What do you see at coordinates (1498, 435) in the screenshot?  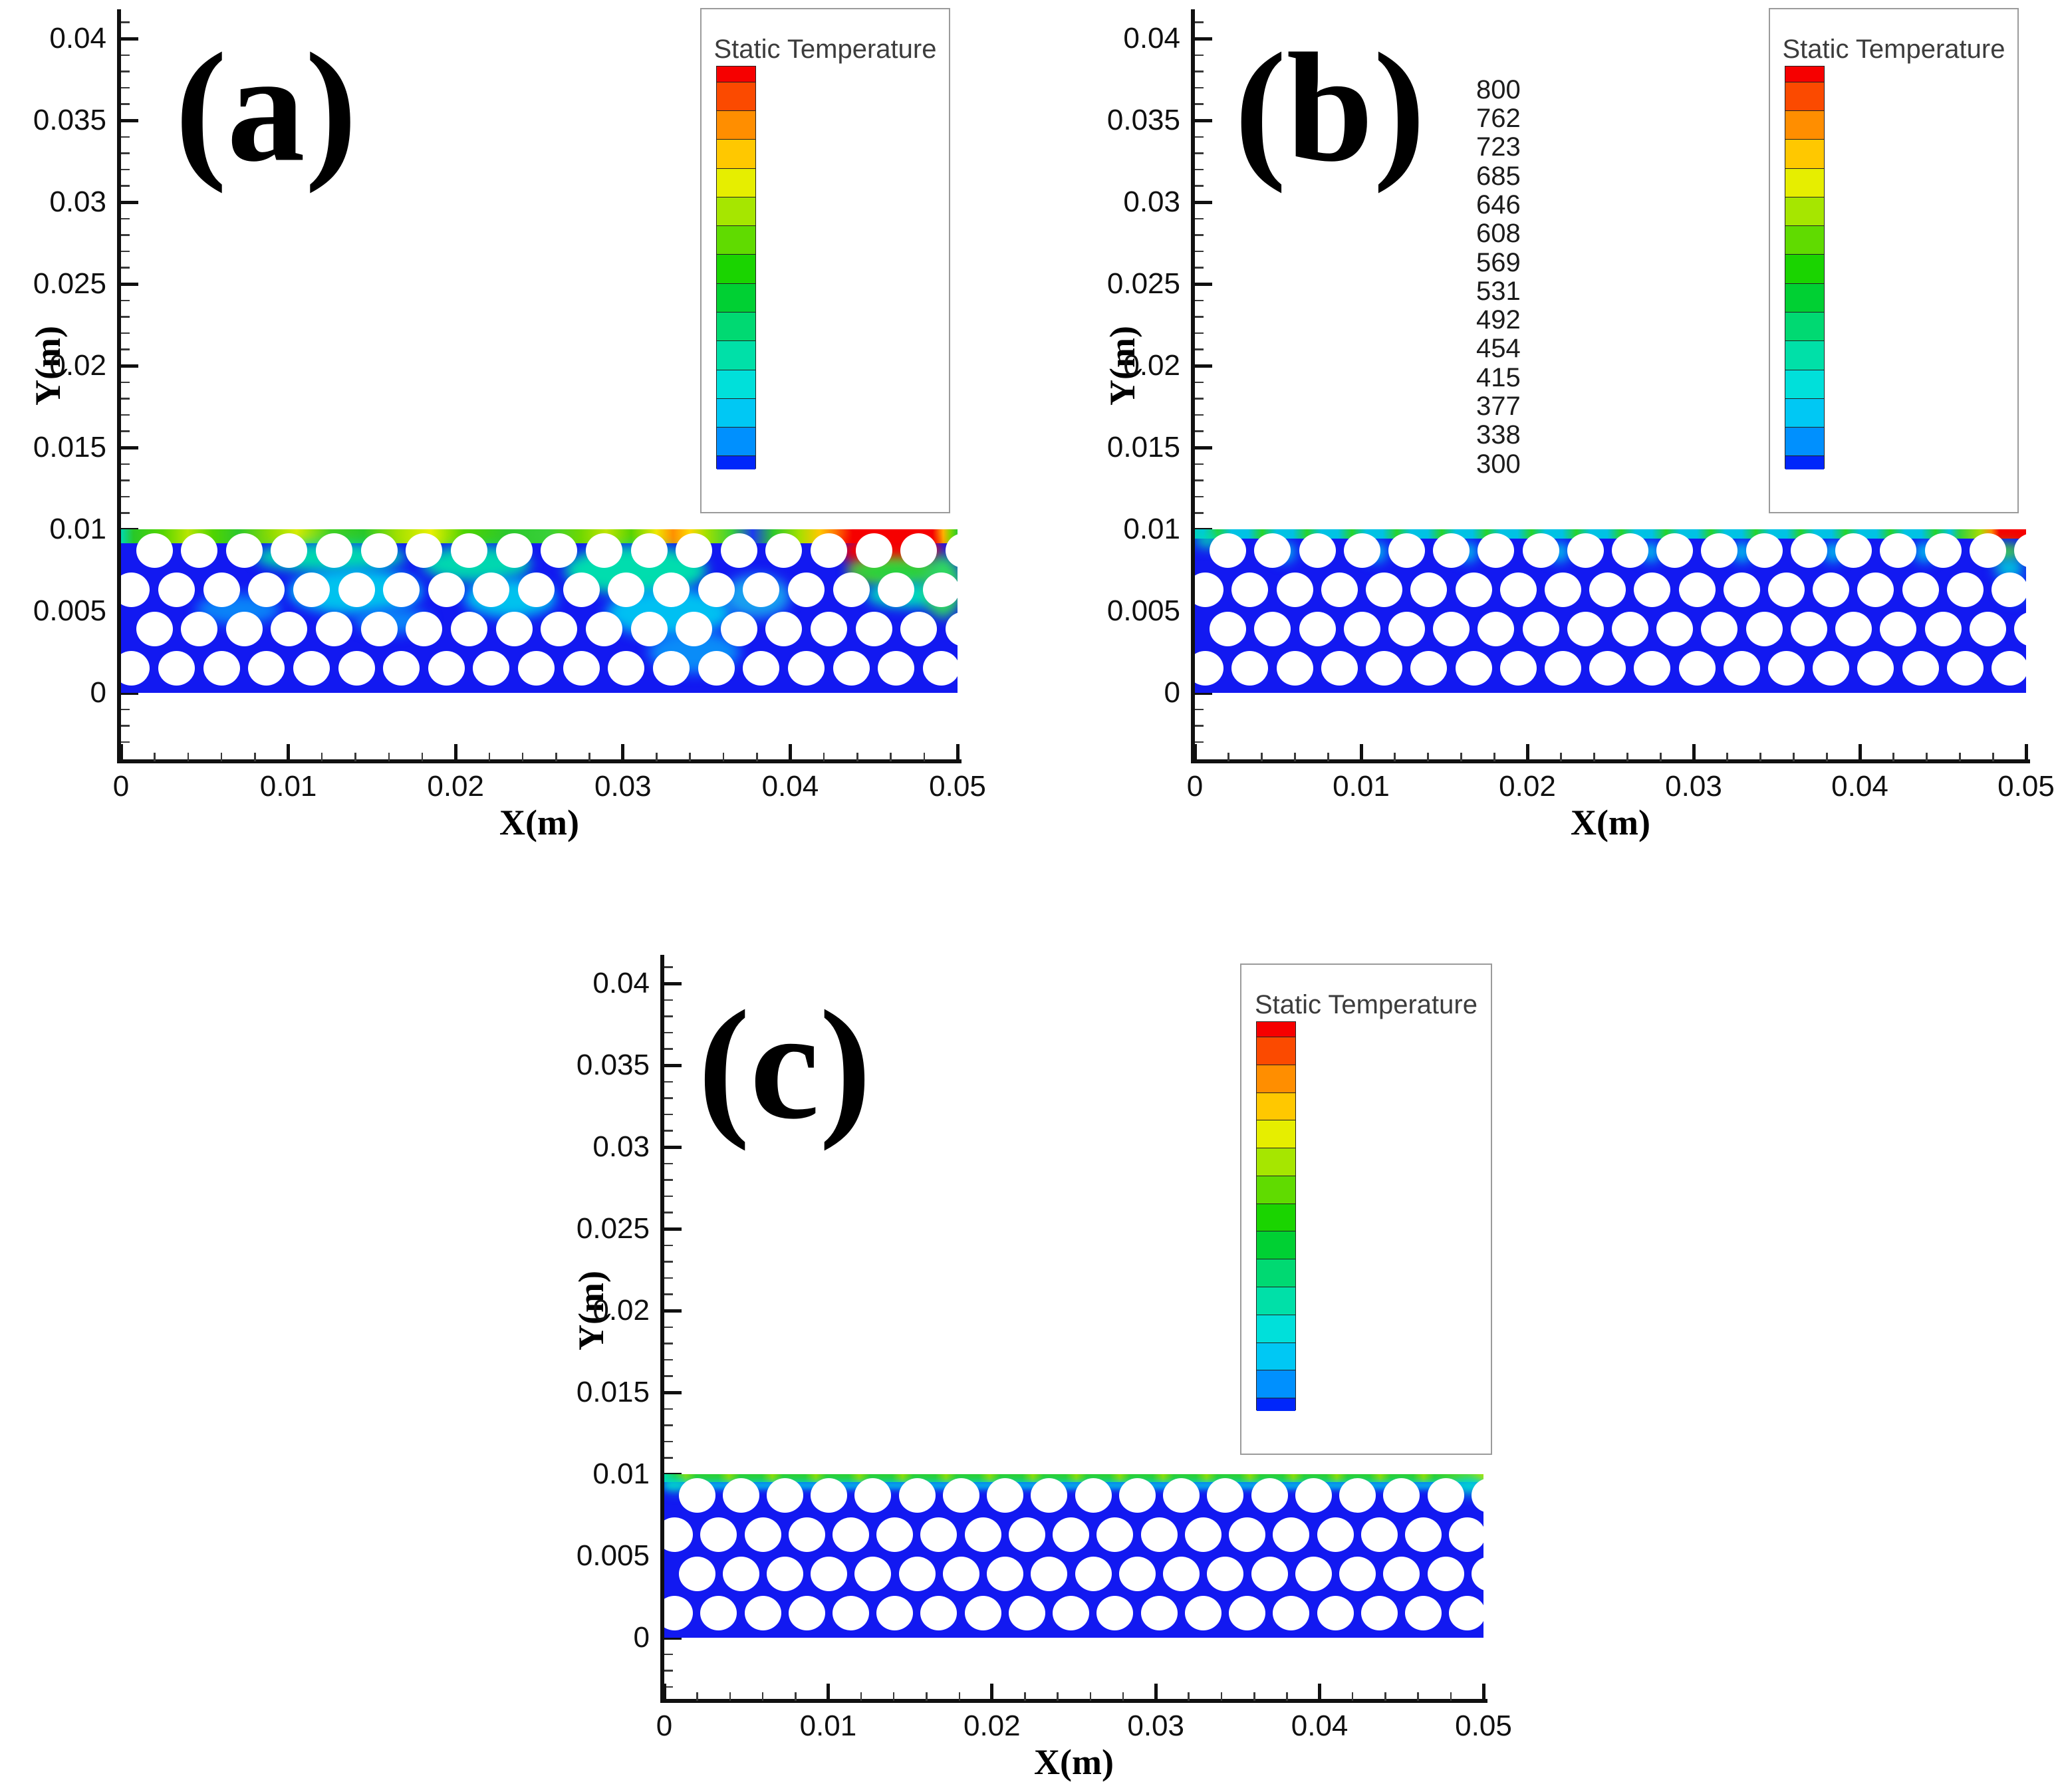 I see `colorbar-level-label: 338` at bounding box center [1498, 435].